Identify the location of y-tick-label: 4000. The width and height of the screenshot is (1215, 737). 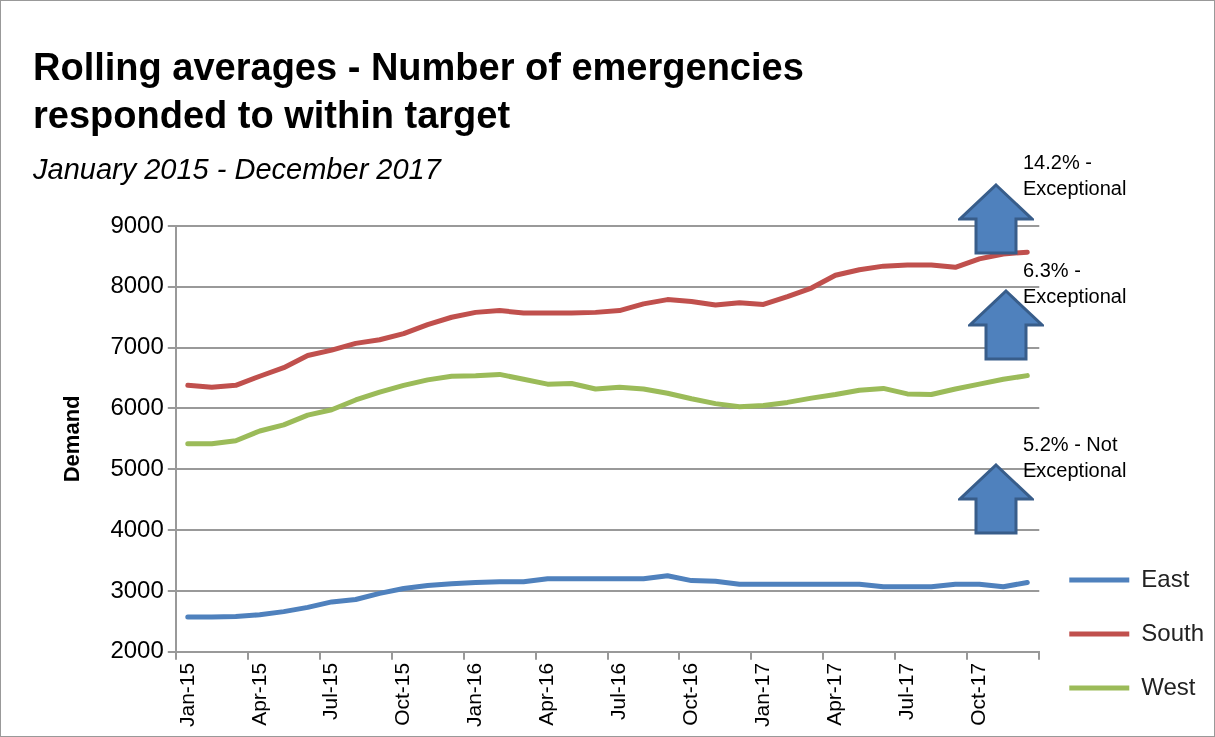
(137, 528).